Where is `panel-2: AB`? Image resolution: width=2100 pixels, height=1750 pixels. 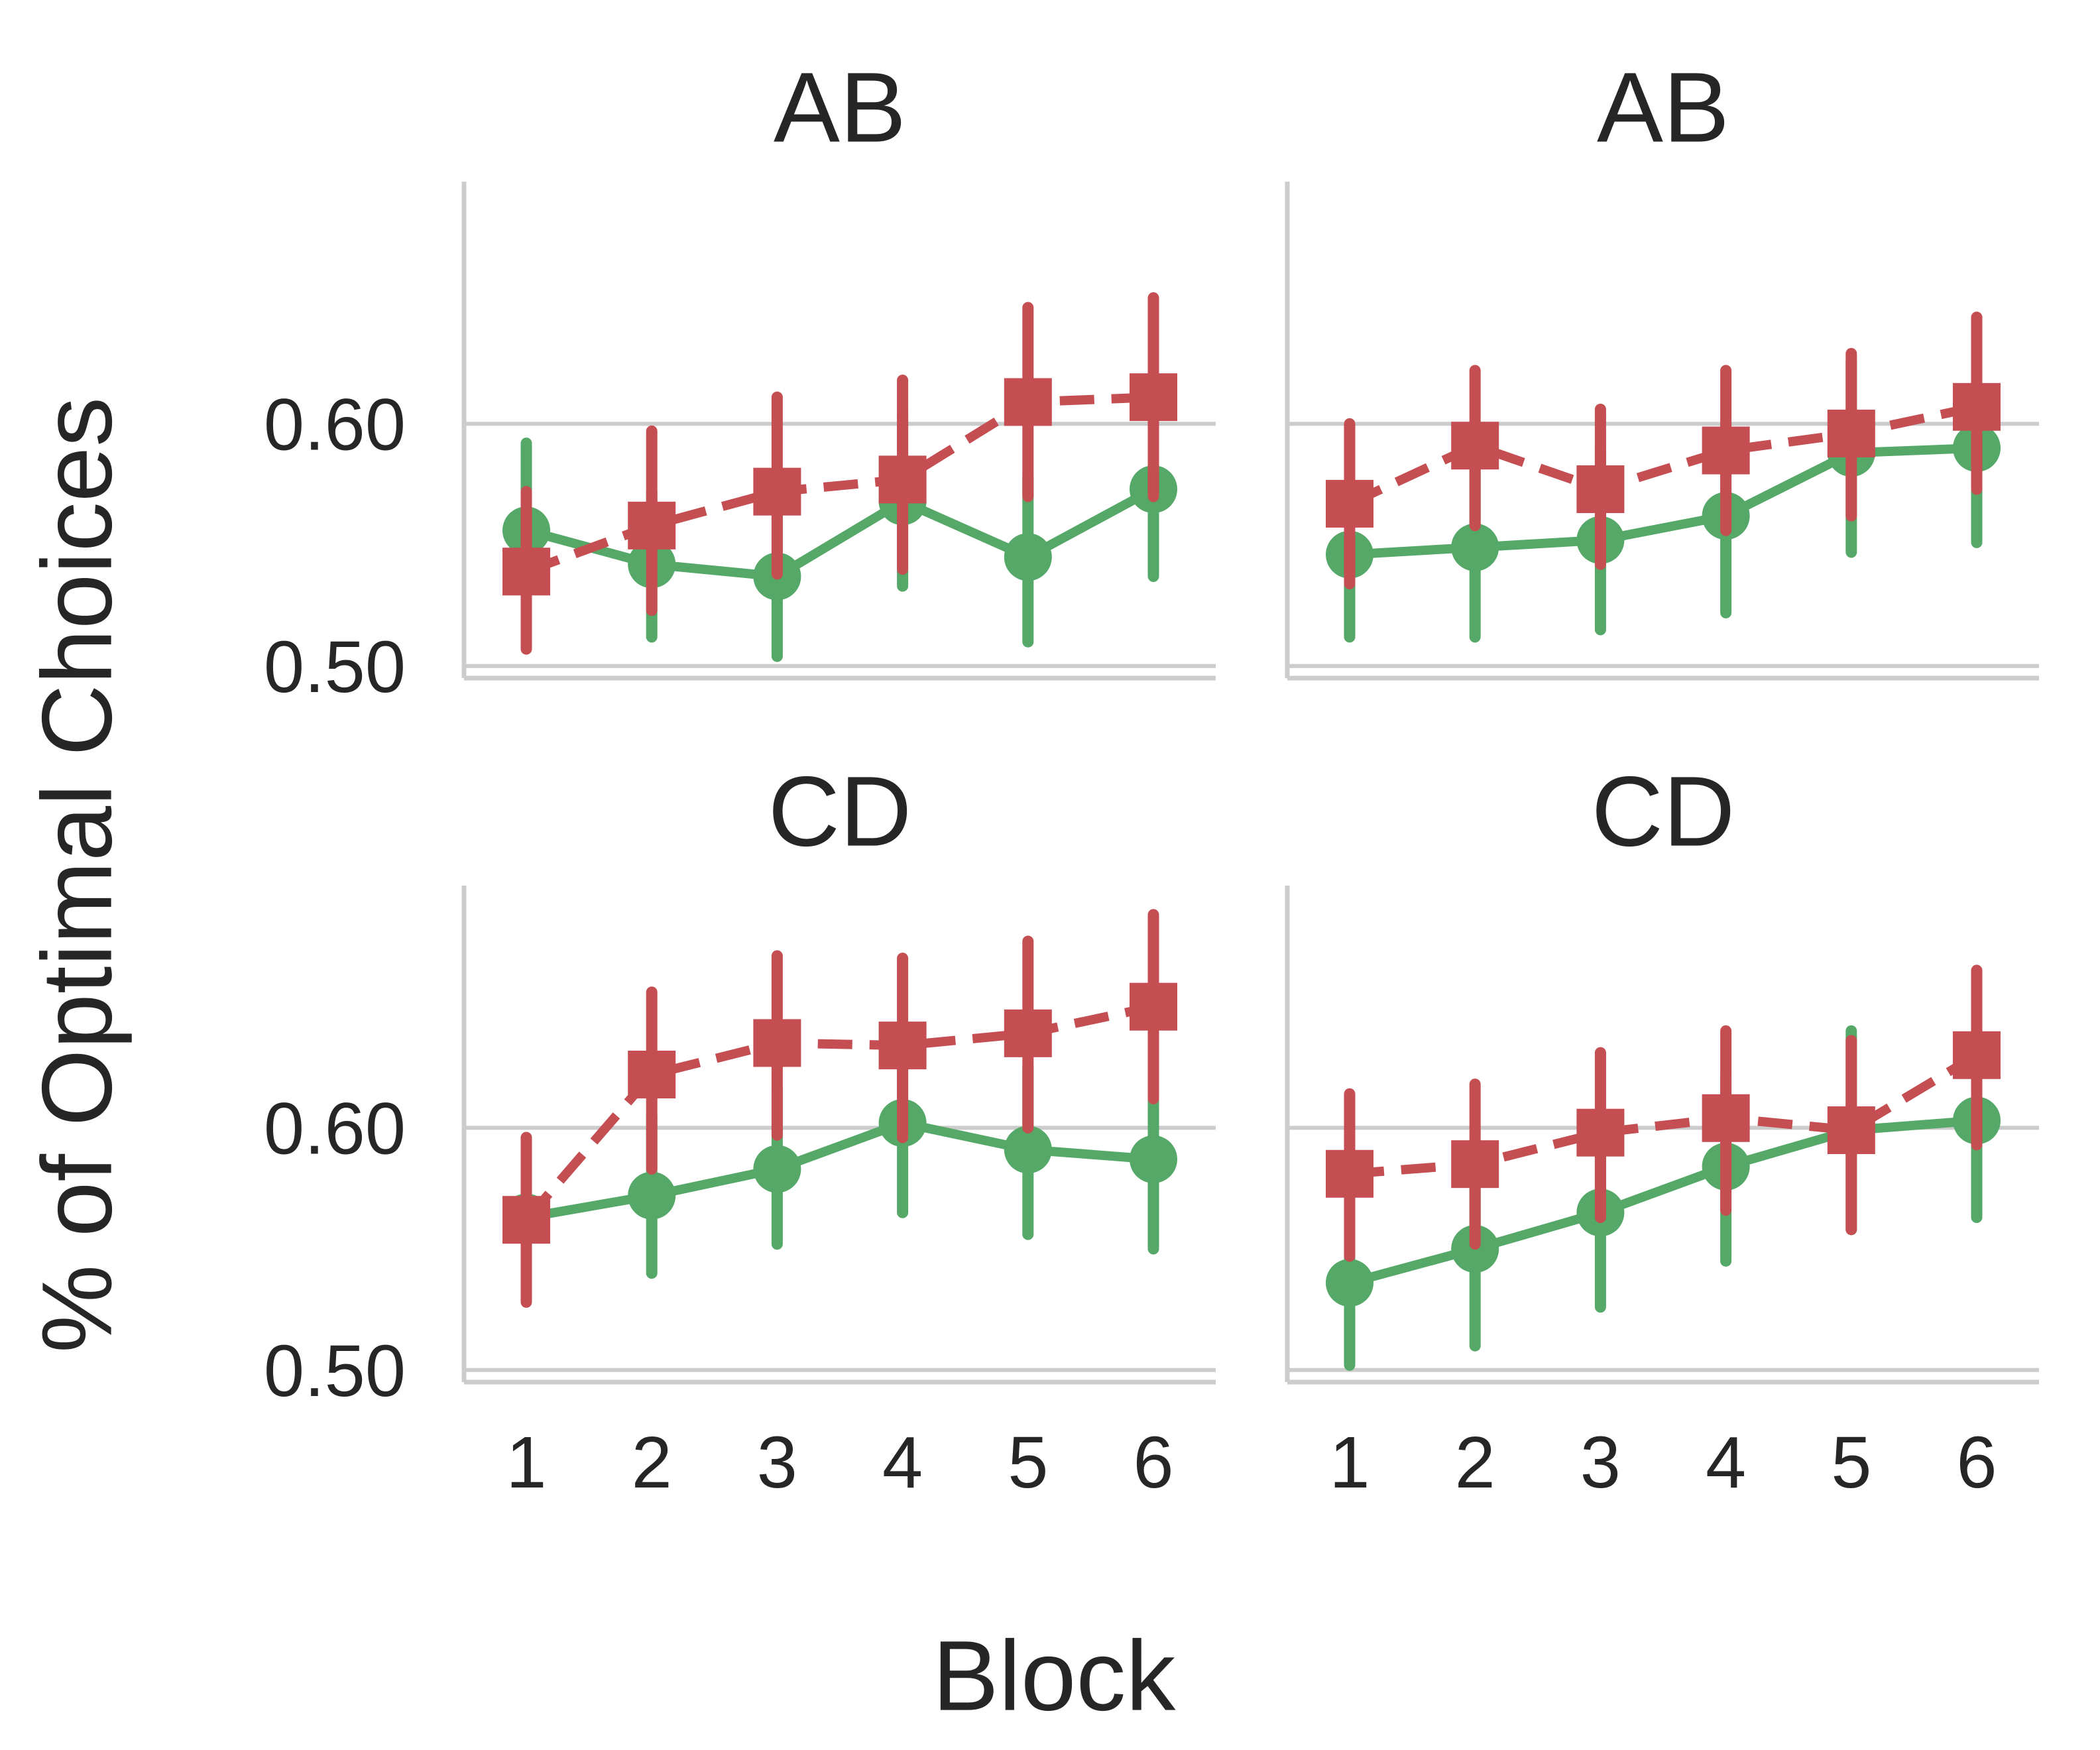
panel-2: AB is located at coordinates (1662, 366).